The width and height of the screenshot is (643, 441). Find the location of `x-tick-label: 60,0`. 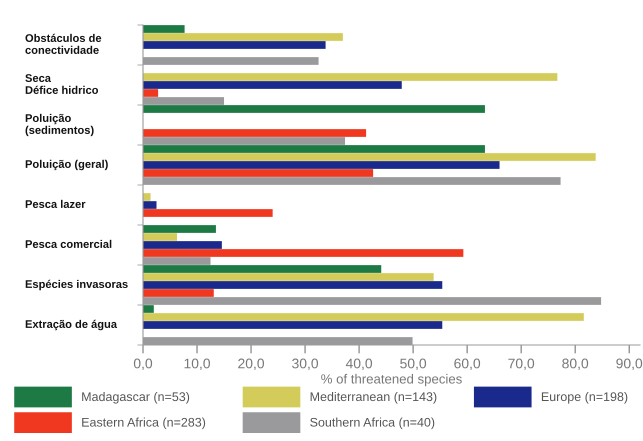

x-tick-label: 60,0 is located at coordinates (467, 364).